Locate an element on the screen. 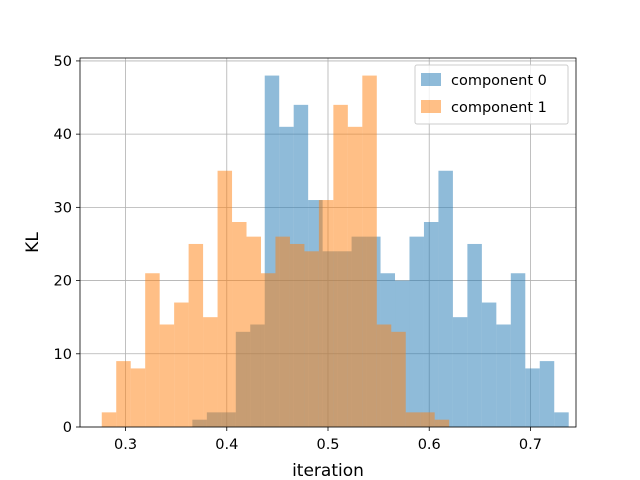  legend: component 0 component 1 is located at coordinates (491, 94).